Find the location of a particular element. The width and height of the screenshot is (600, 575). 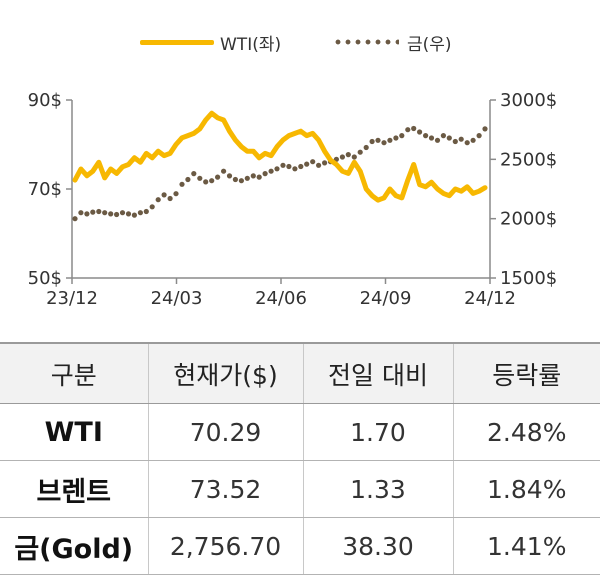

row-change: 1.70 is located at coordinates (377, 432).